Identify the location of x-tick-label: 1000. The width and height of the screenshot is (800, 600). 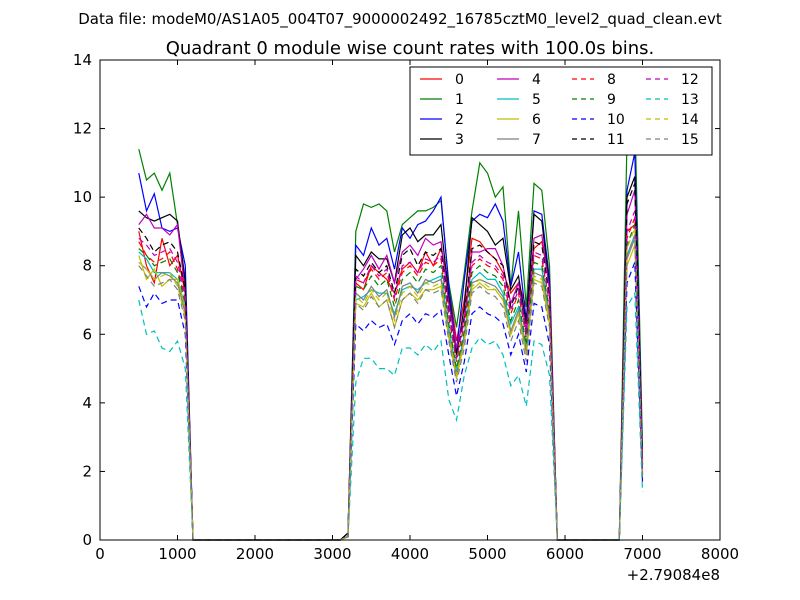
(177, 554).